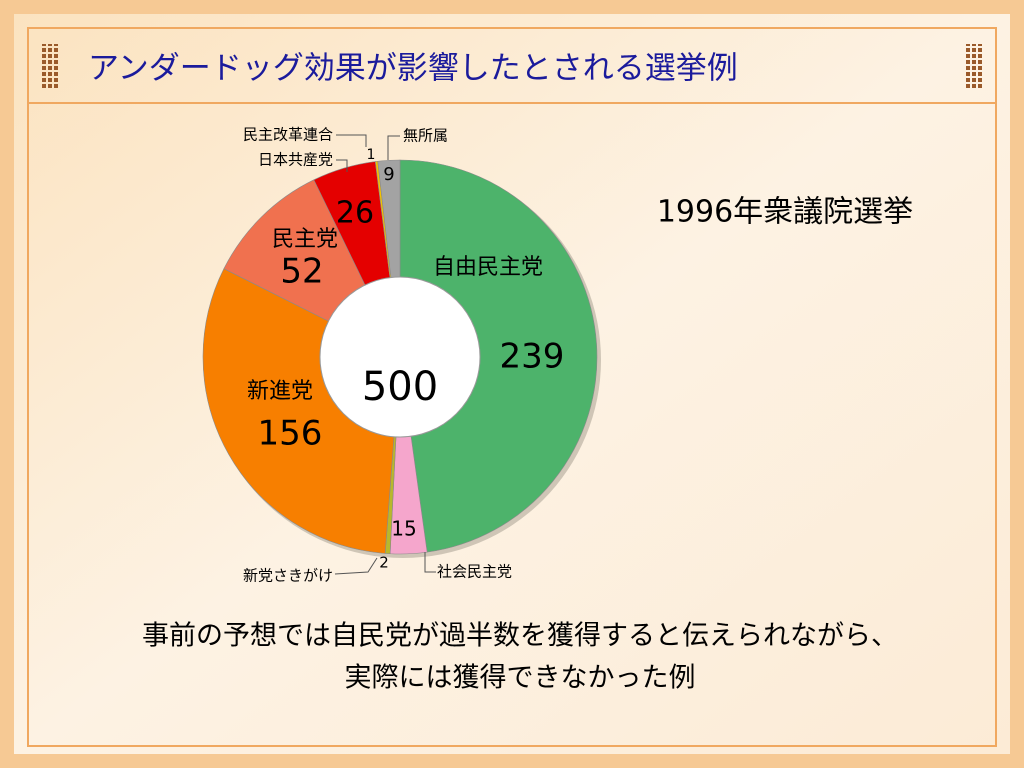  I want to click on slice-value: 15, so click(403, 529).